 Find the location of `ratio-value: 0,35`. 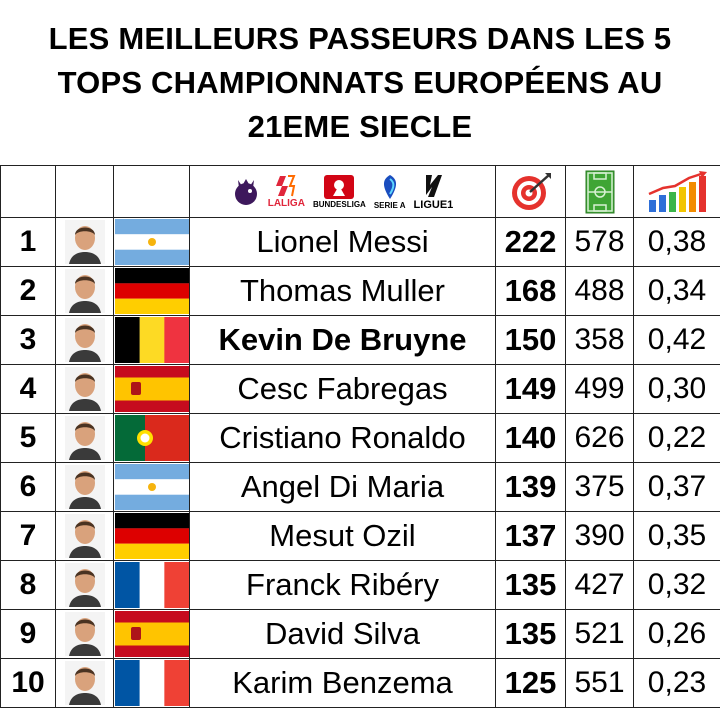

ratio-value: 0,35 is located at coordinates (677, 536).